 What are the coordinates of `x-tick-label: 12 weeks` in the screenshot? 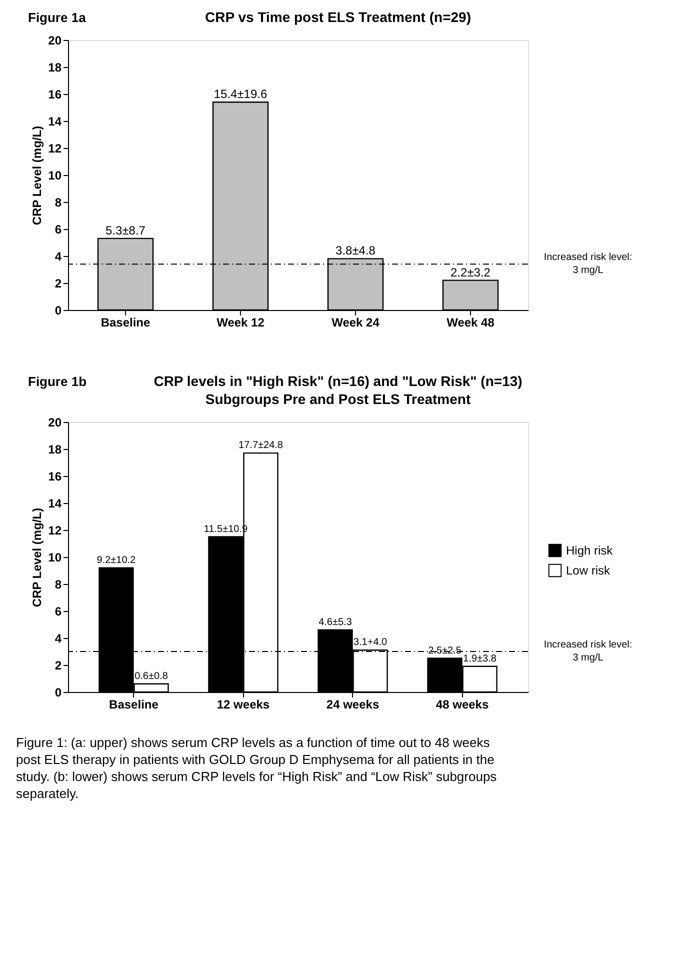 It's located at (243, 705).